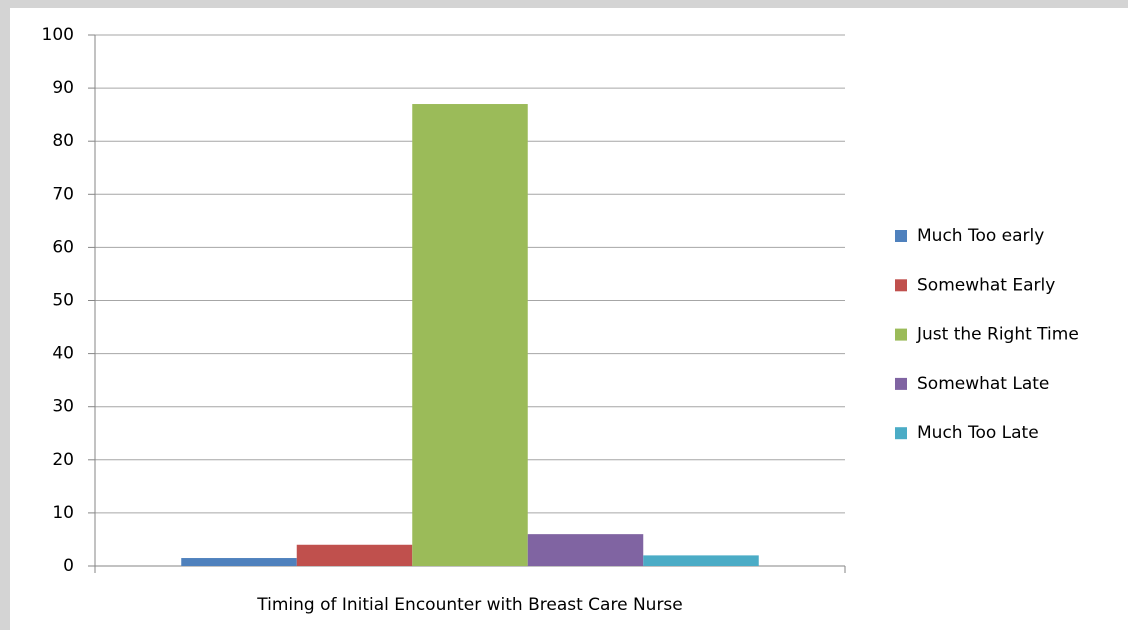 This screenshot has width=1128, height=630. I want to click on legend-label: Somewhat Early, so click(986, 285).